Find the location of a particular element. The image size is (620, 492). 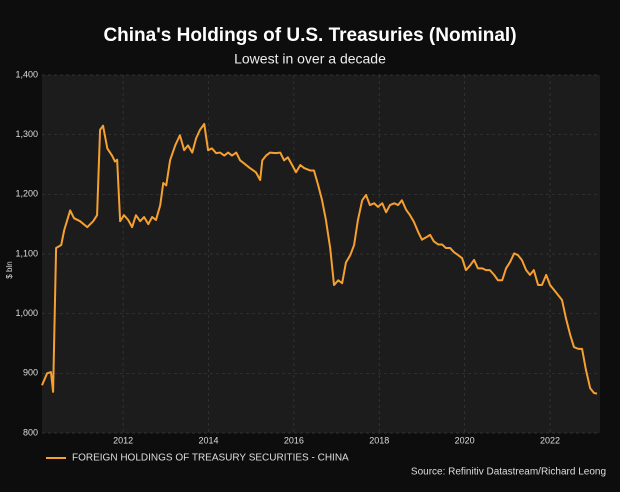

x-tick-label: 2022 is located at coordinates (550, 440).